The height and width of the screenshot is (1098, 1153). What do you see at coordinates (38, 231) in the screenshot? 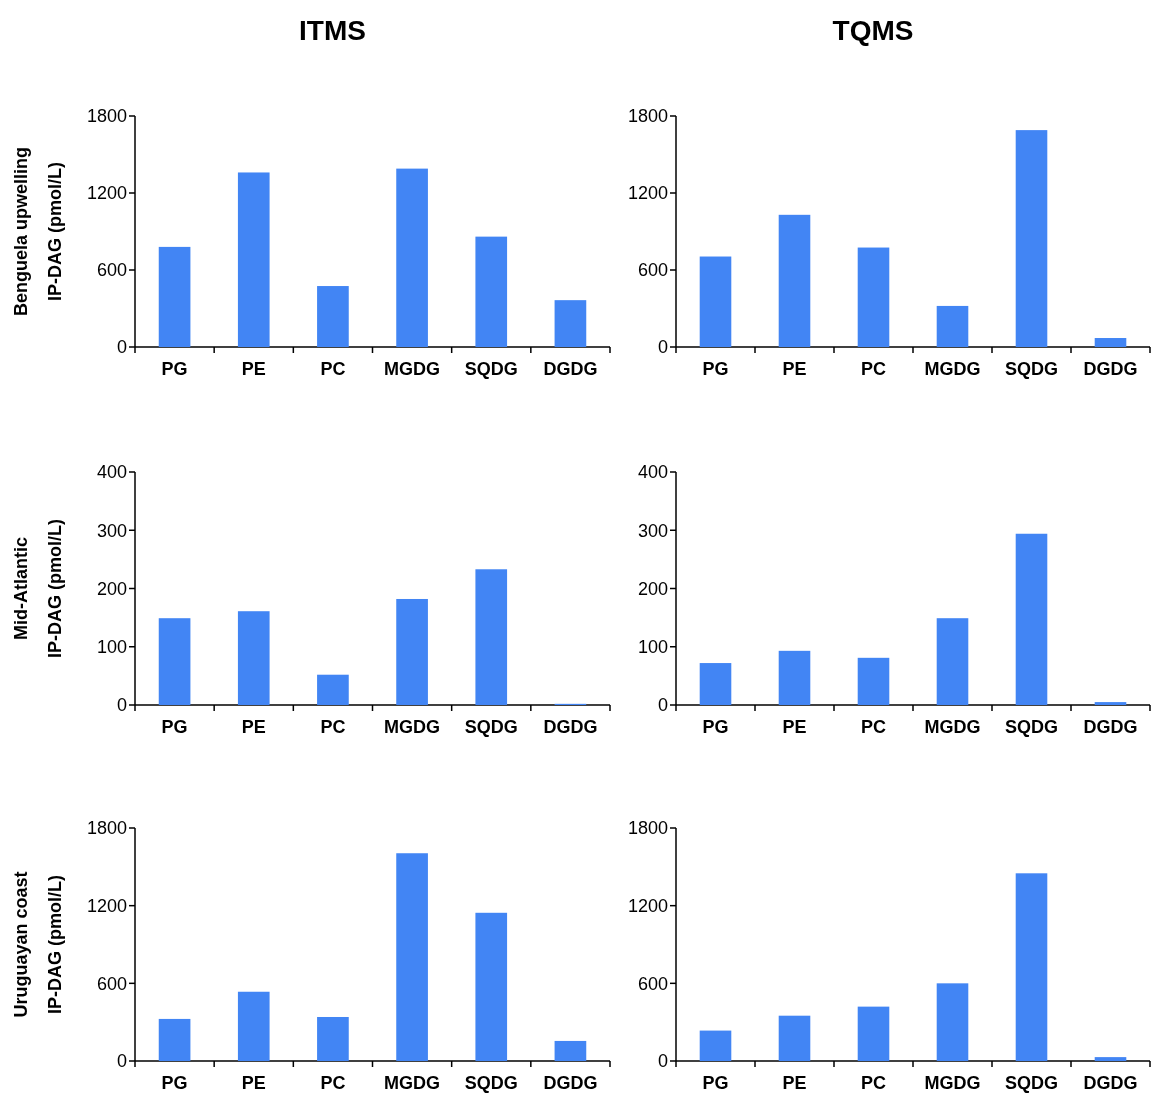
I see `y-axis-title: Benguela upwelling IP-DAG (pmol/L)` at bounding box center [38, 231].